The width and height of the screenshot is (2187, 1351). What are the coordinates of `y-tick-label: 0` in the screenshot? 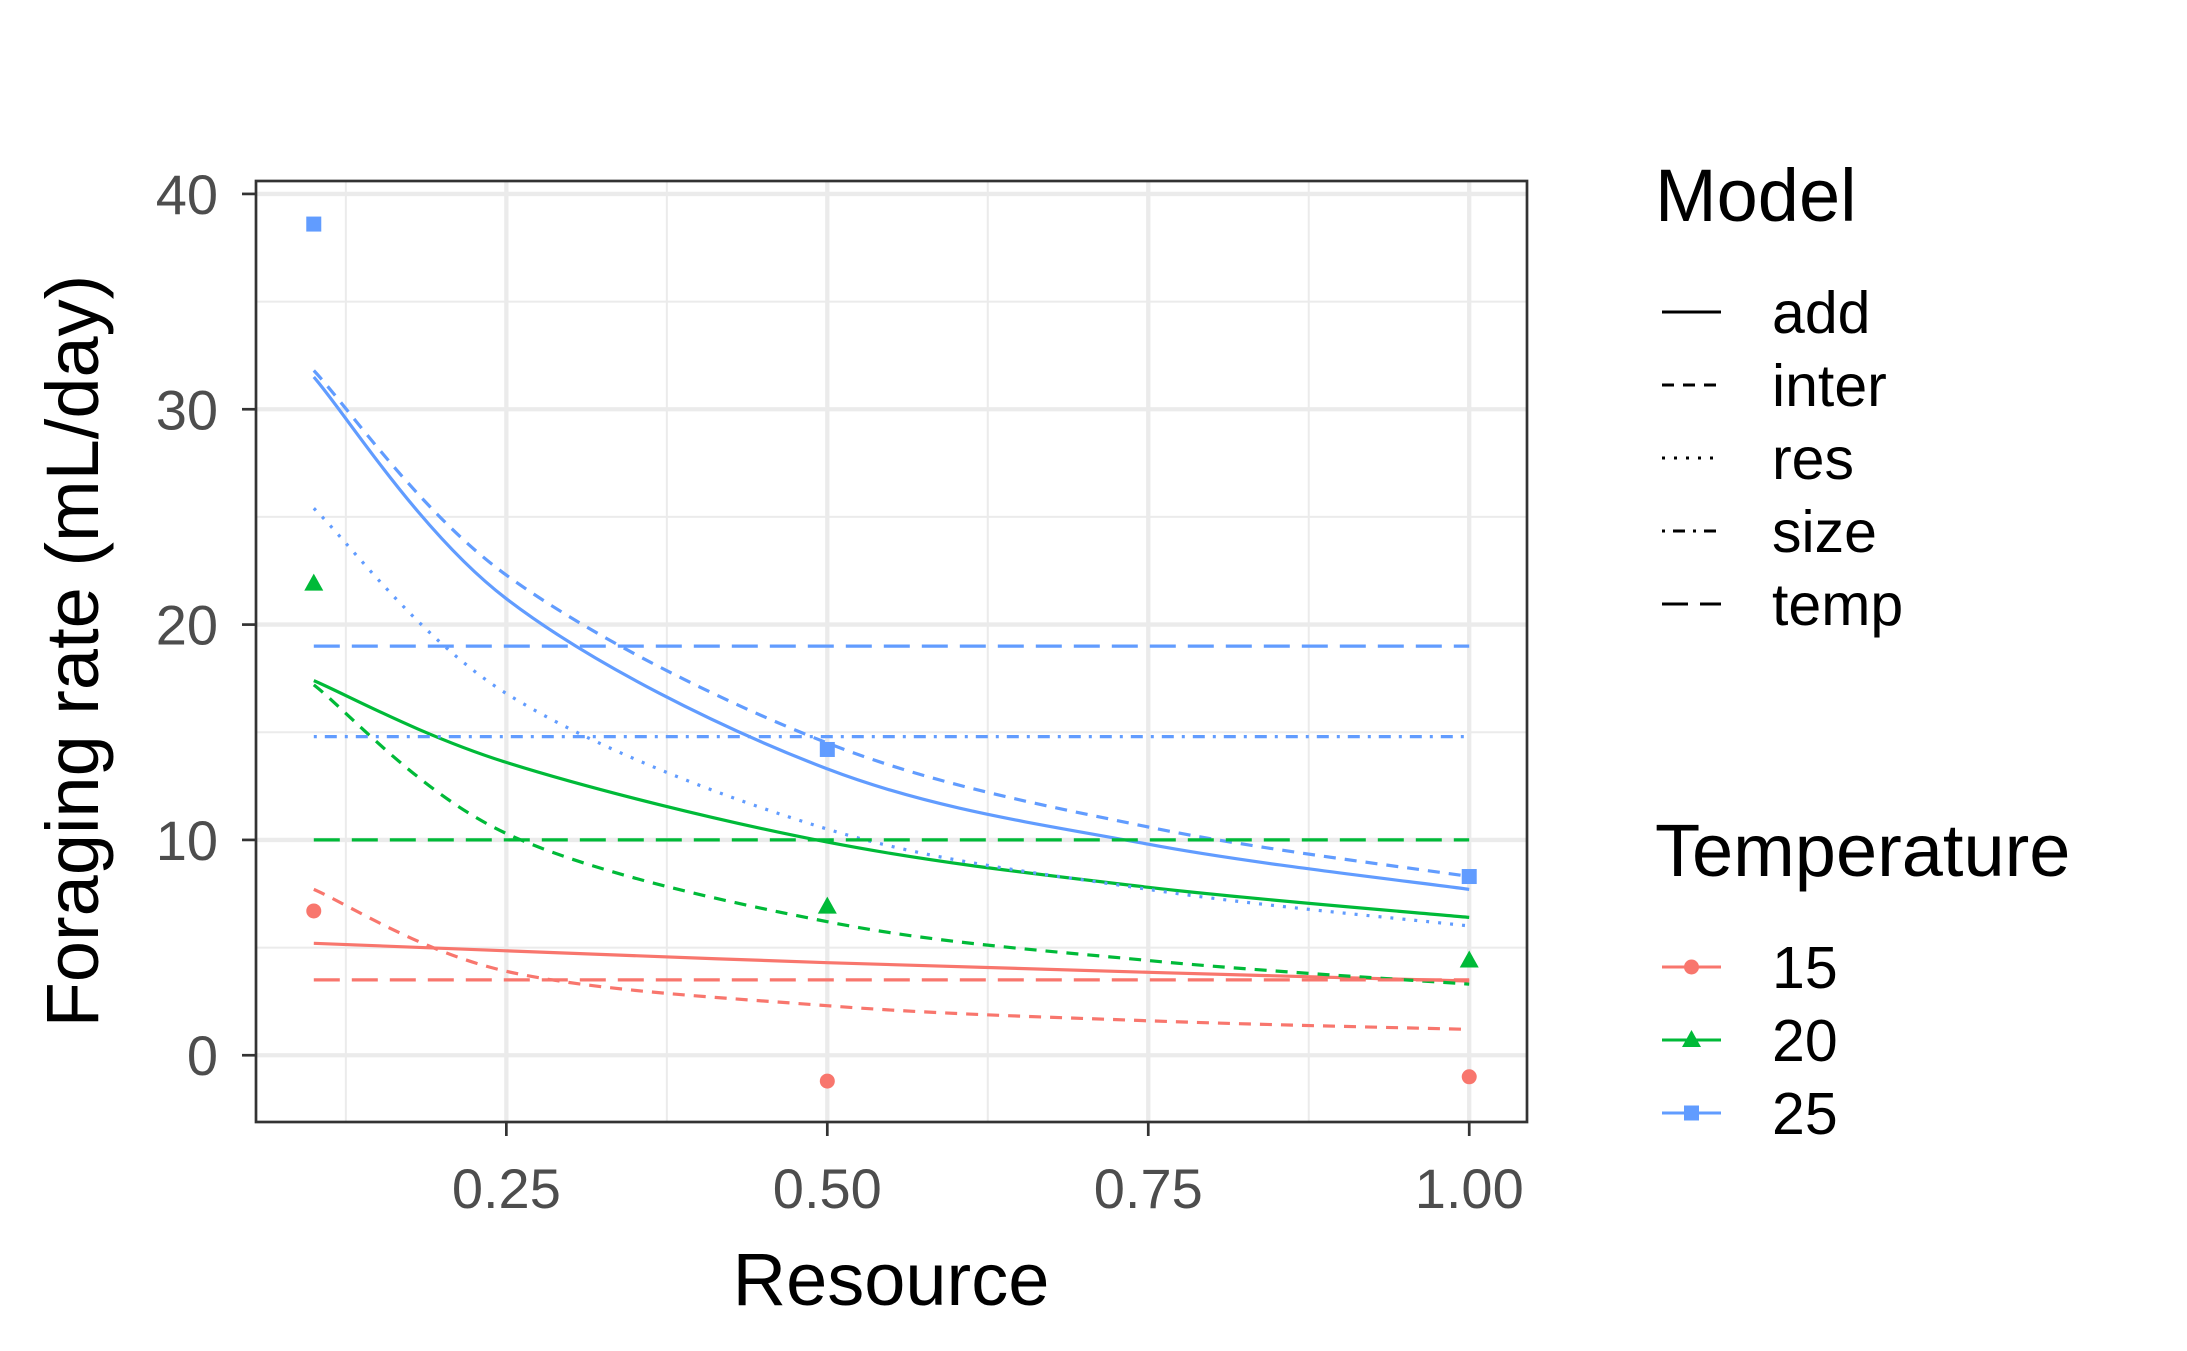 It's located at (202, 1055).